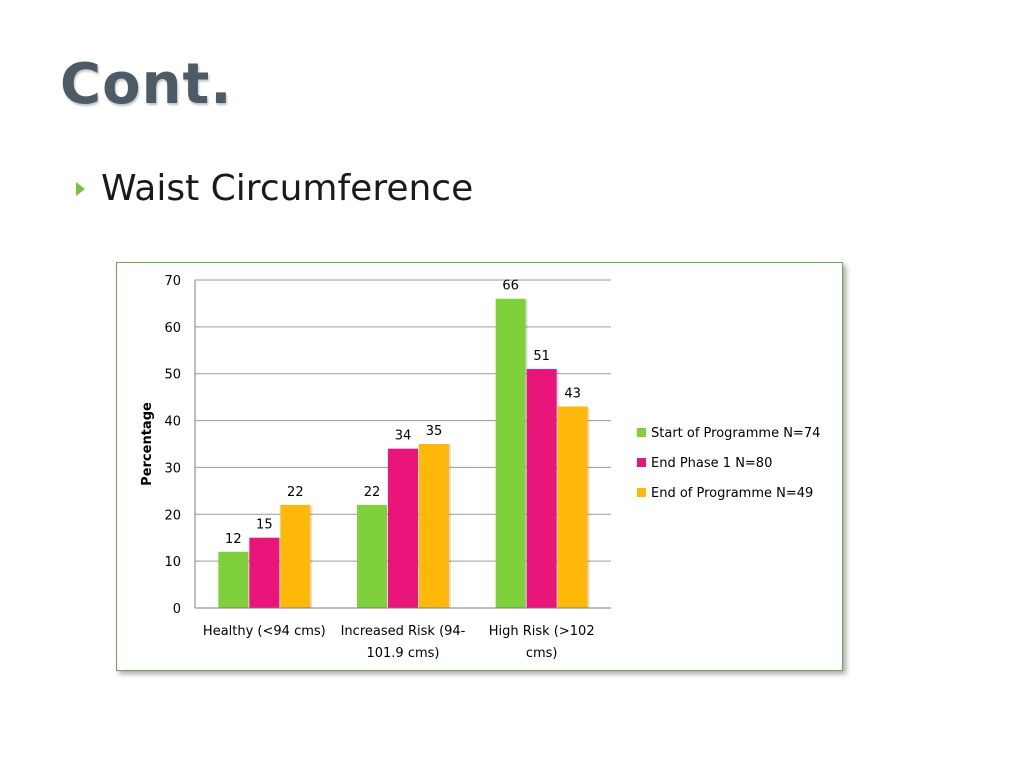 This screenshot has width=1024, height=768. I want to click on slide-title: Cont., so click(146, 84).